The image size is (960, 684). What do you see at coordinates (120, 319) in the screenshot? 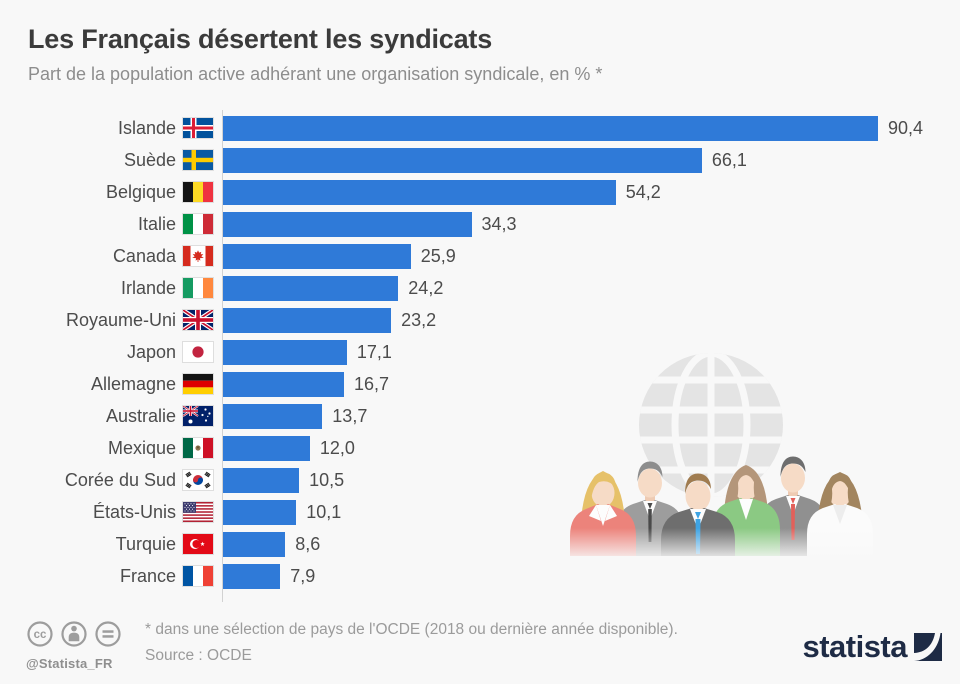
I see `country-label: Royaume-Uni` at bounding box center [120, 319].